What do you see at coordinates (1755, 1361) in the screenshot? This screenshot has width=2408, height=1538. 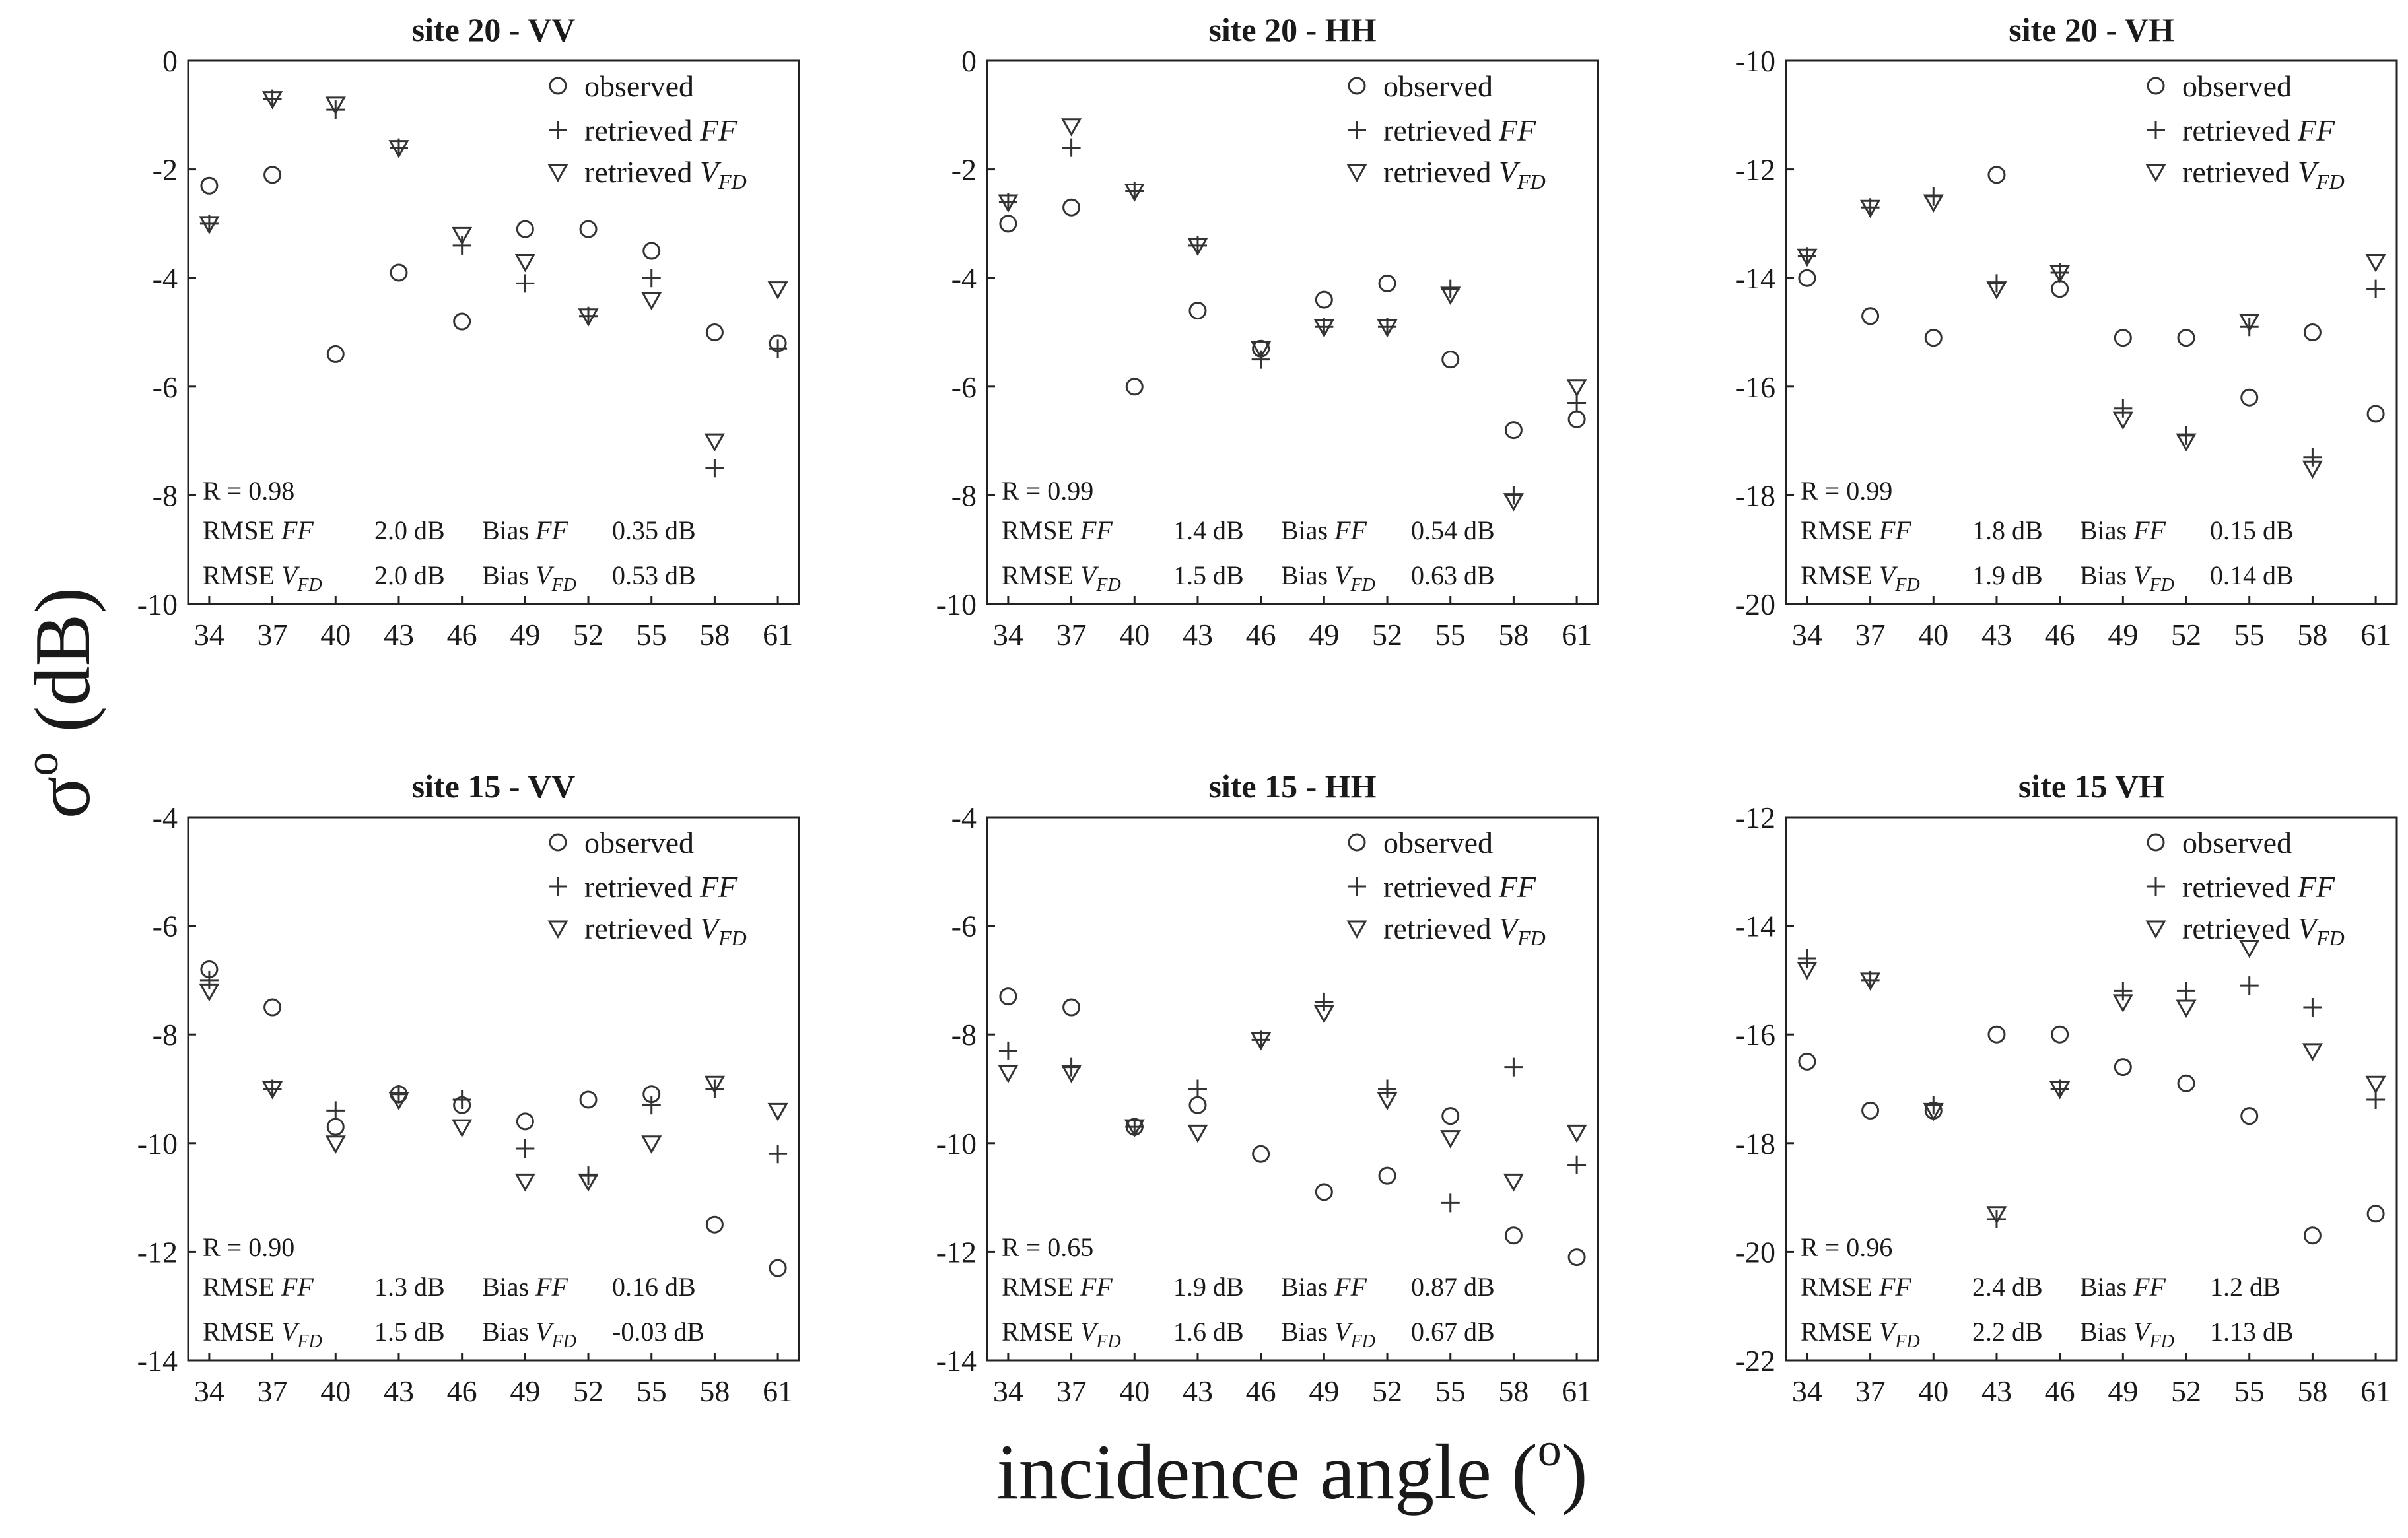 I see `y-tick-label: -22` at bounding box center [1755, 1361].